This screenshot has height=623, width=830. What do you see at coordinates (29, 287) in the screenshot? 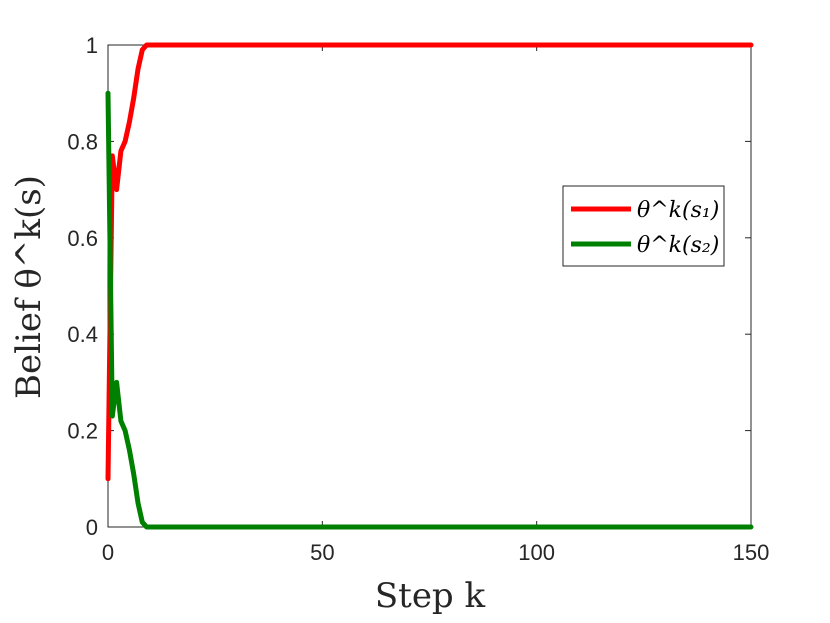
I see `y-axis-title: Belief θ^k(s)` at bounding box center [29, 287].